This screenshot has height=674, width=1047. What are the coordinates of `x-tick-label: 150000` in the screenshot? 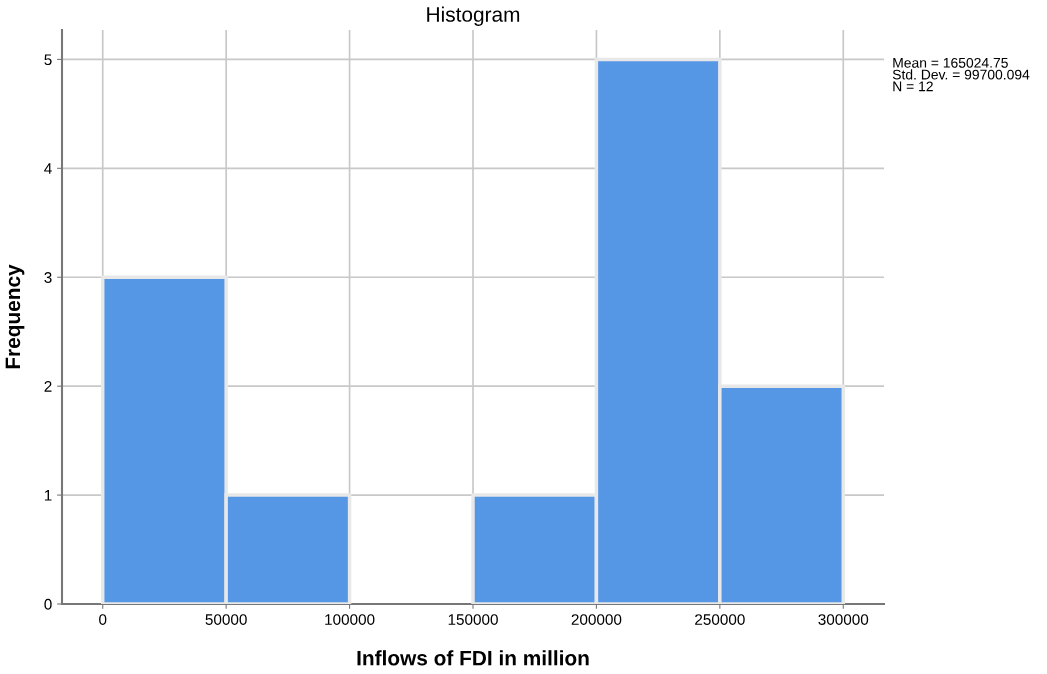 It's located at (473, 619).